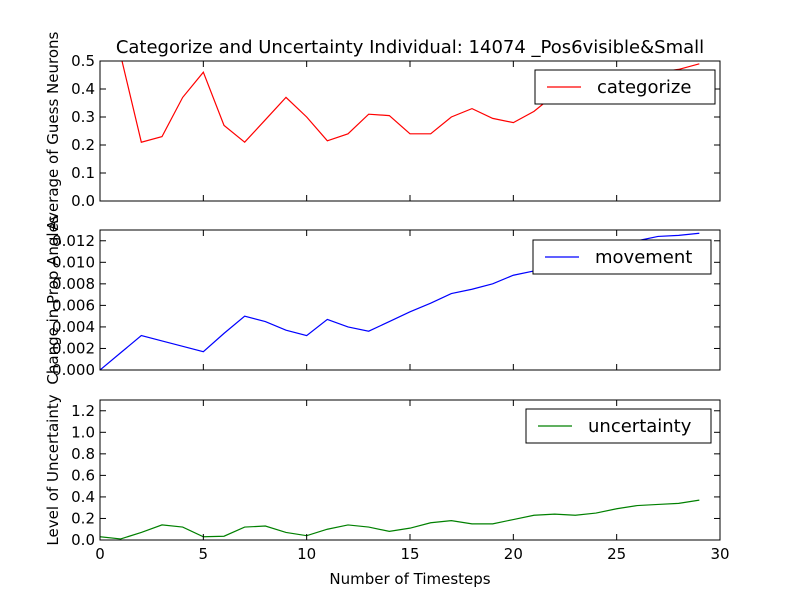  What do you see at coordinates (83, 411) in the screenshot?
I see `y-tick-label: 1.2` at bounding box center [83, 411].